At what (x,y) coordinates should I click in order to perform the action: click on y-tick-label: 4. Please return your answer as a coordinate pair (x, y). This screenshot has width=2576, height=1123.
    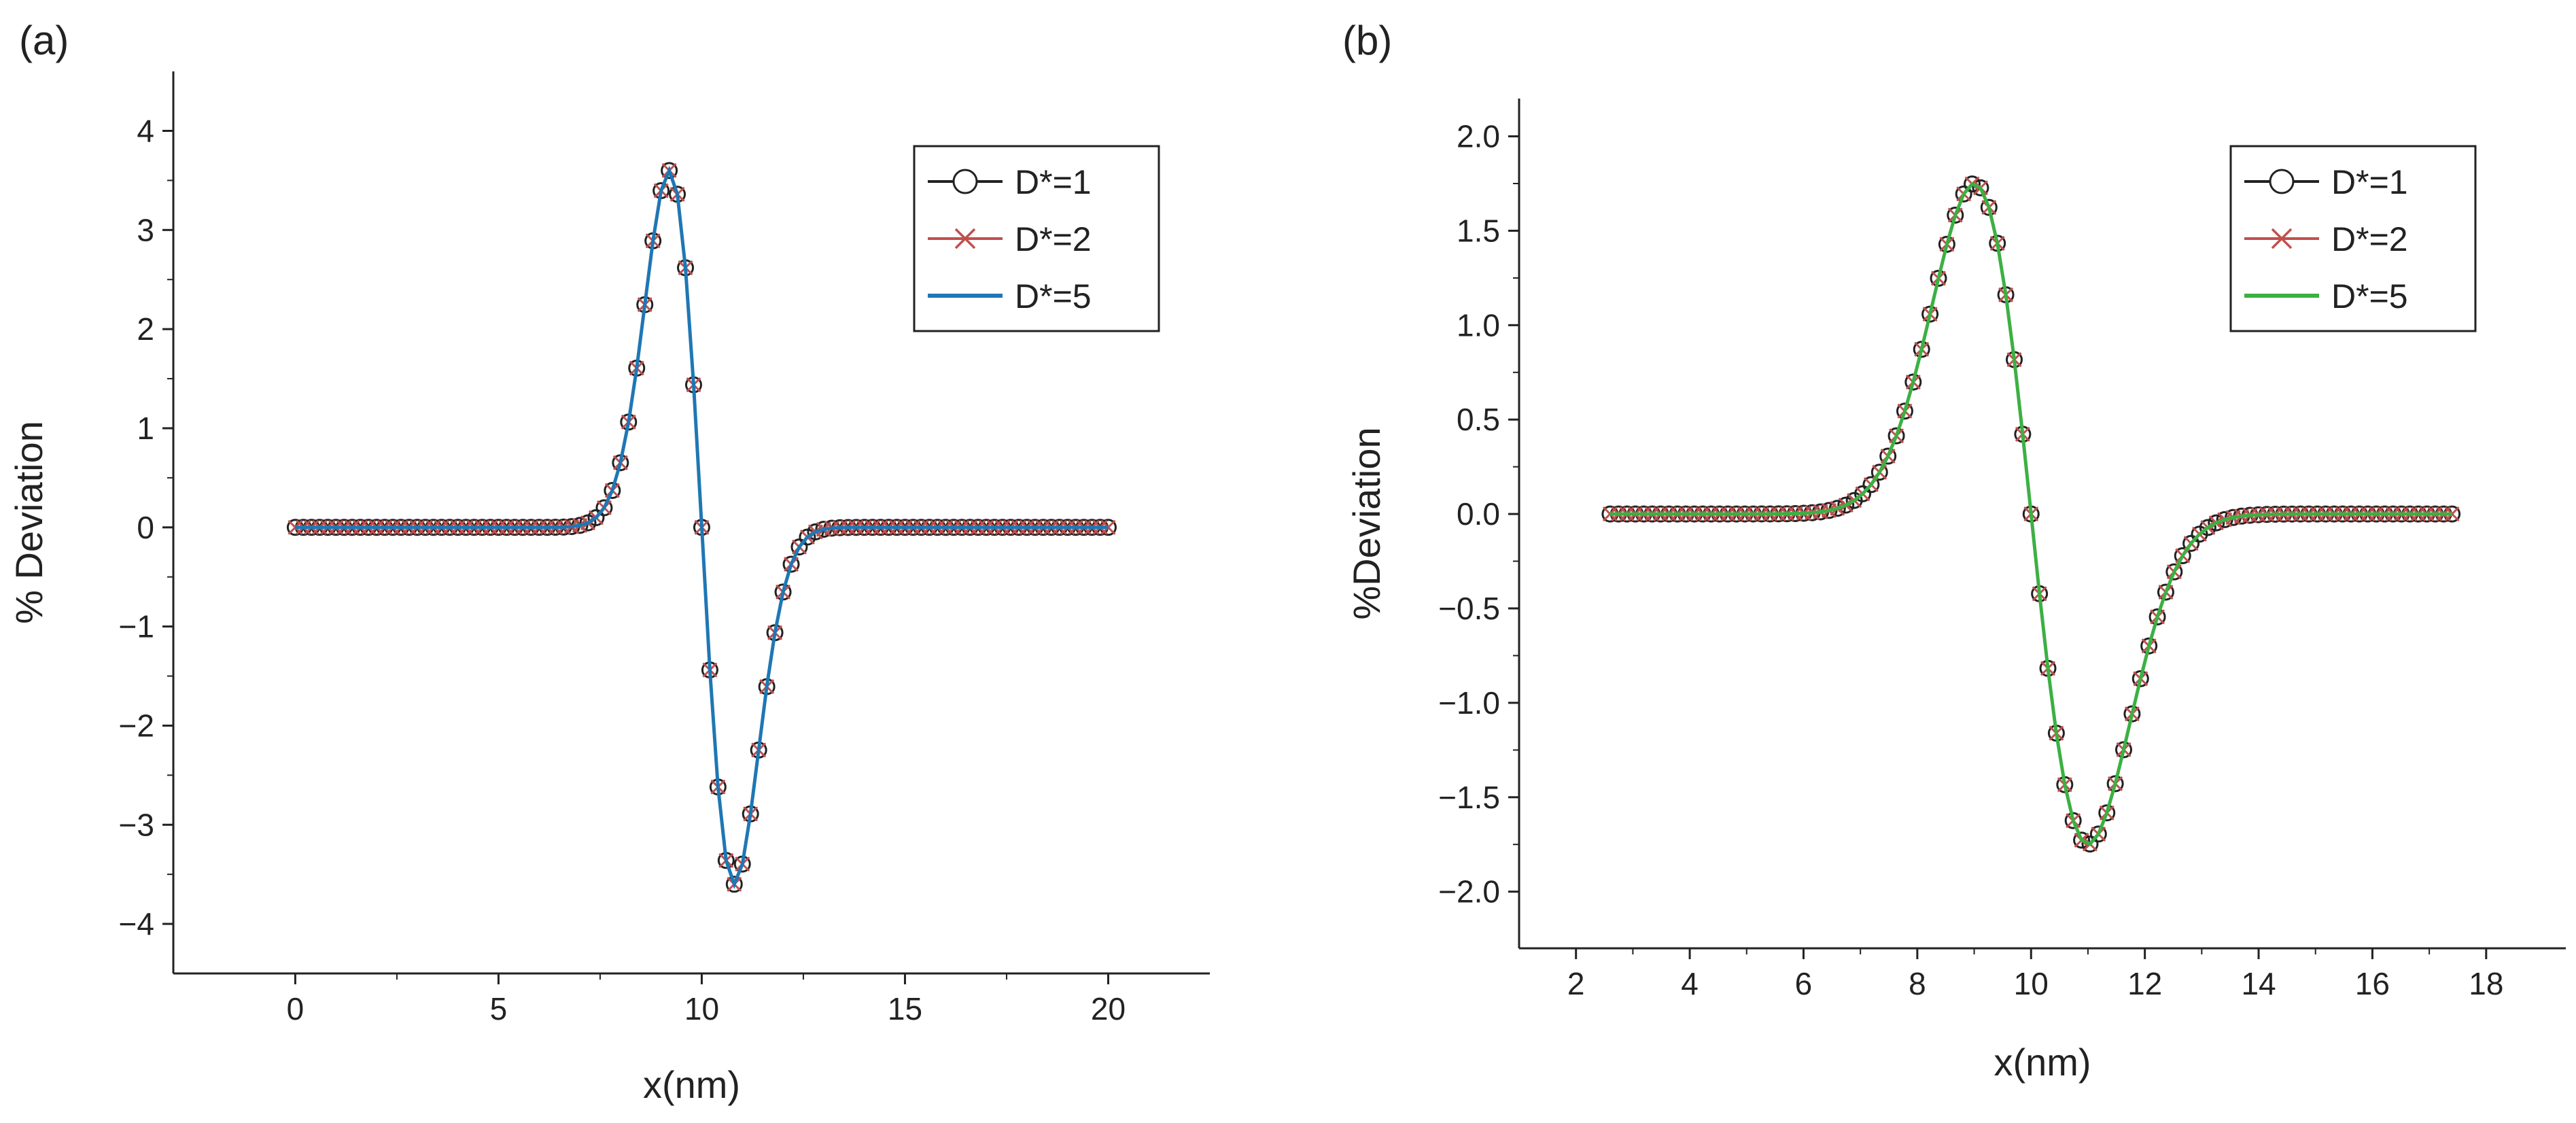
    Looking at the image, I should click on (145, 130).